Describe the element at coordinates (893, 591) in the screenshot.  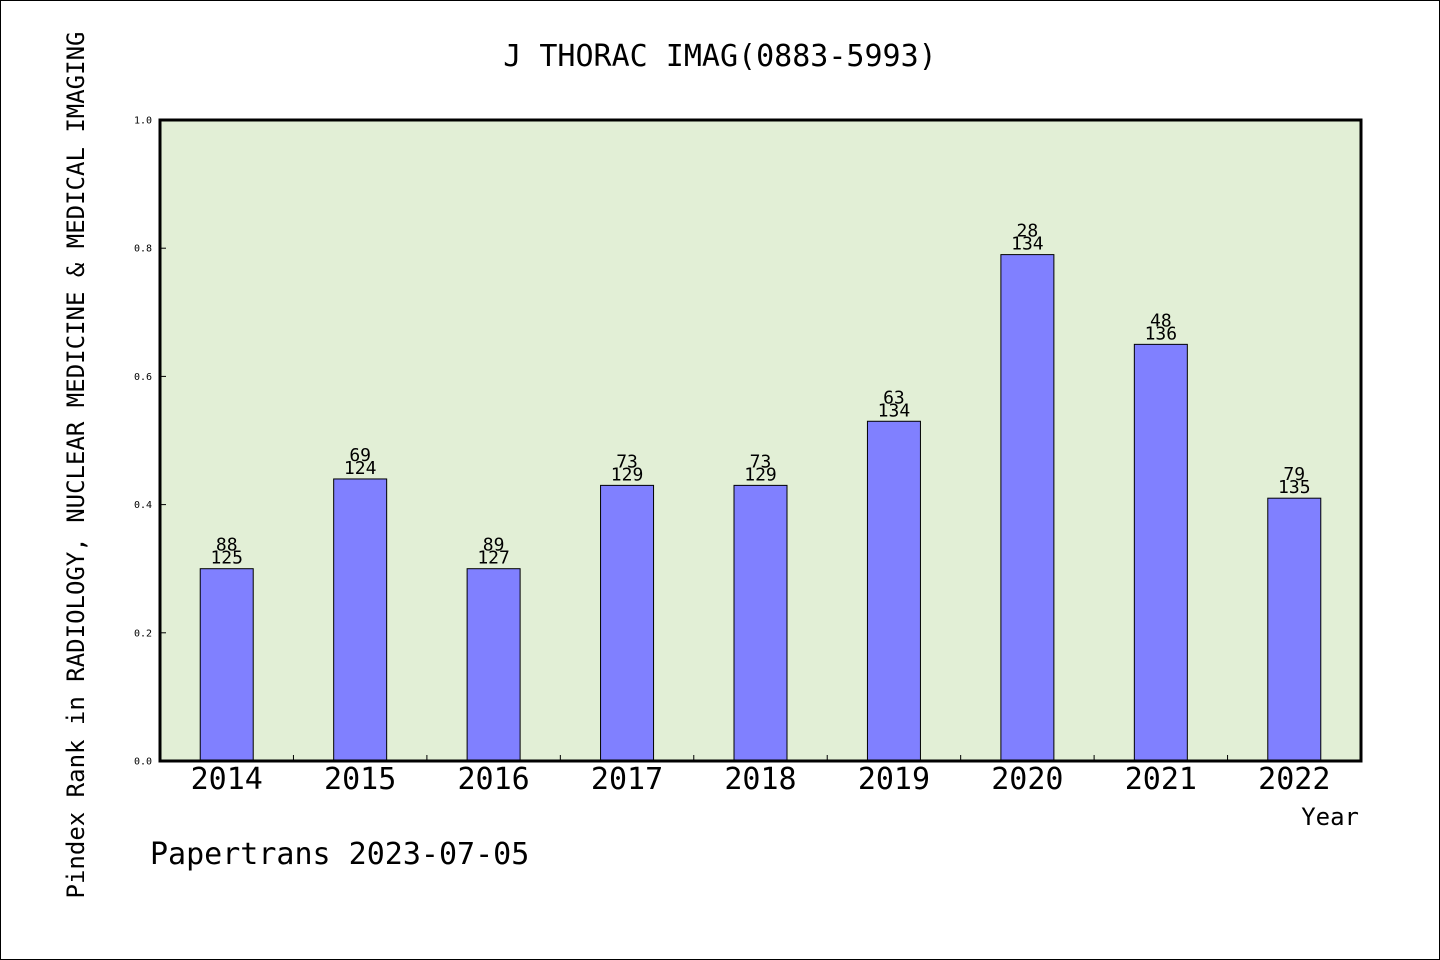
I see `bar-2019` at that location.